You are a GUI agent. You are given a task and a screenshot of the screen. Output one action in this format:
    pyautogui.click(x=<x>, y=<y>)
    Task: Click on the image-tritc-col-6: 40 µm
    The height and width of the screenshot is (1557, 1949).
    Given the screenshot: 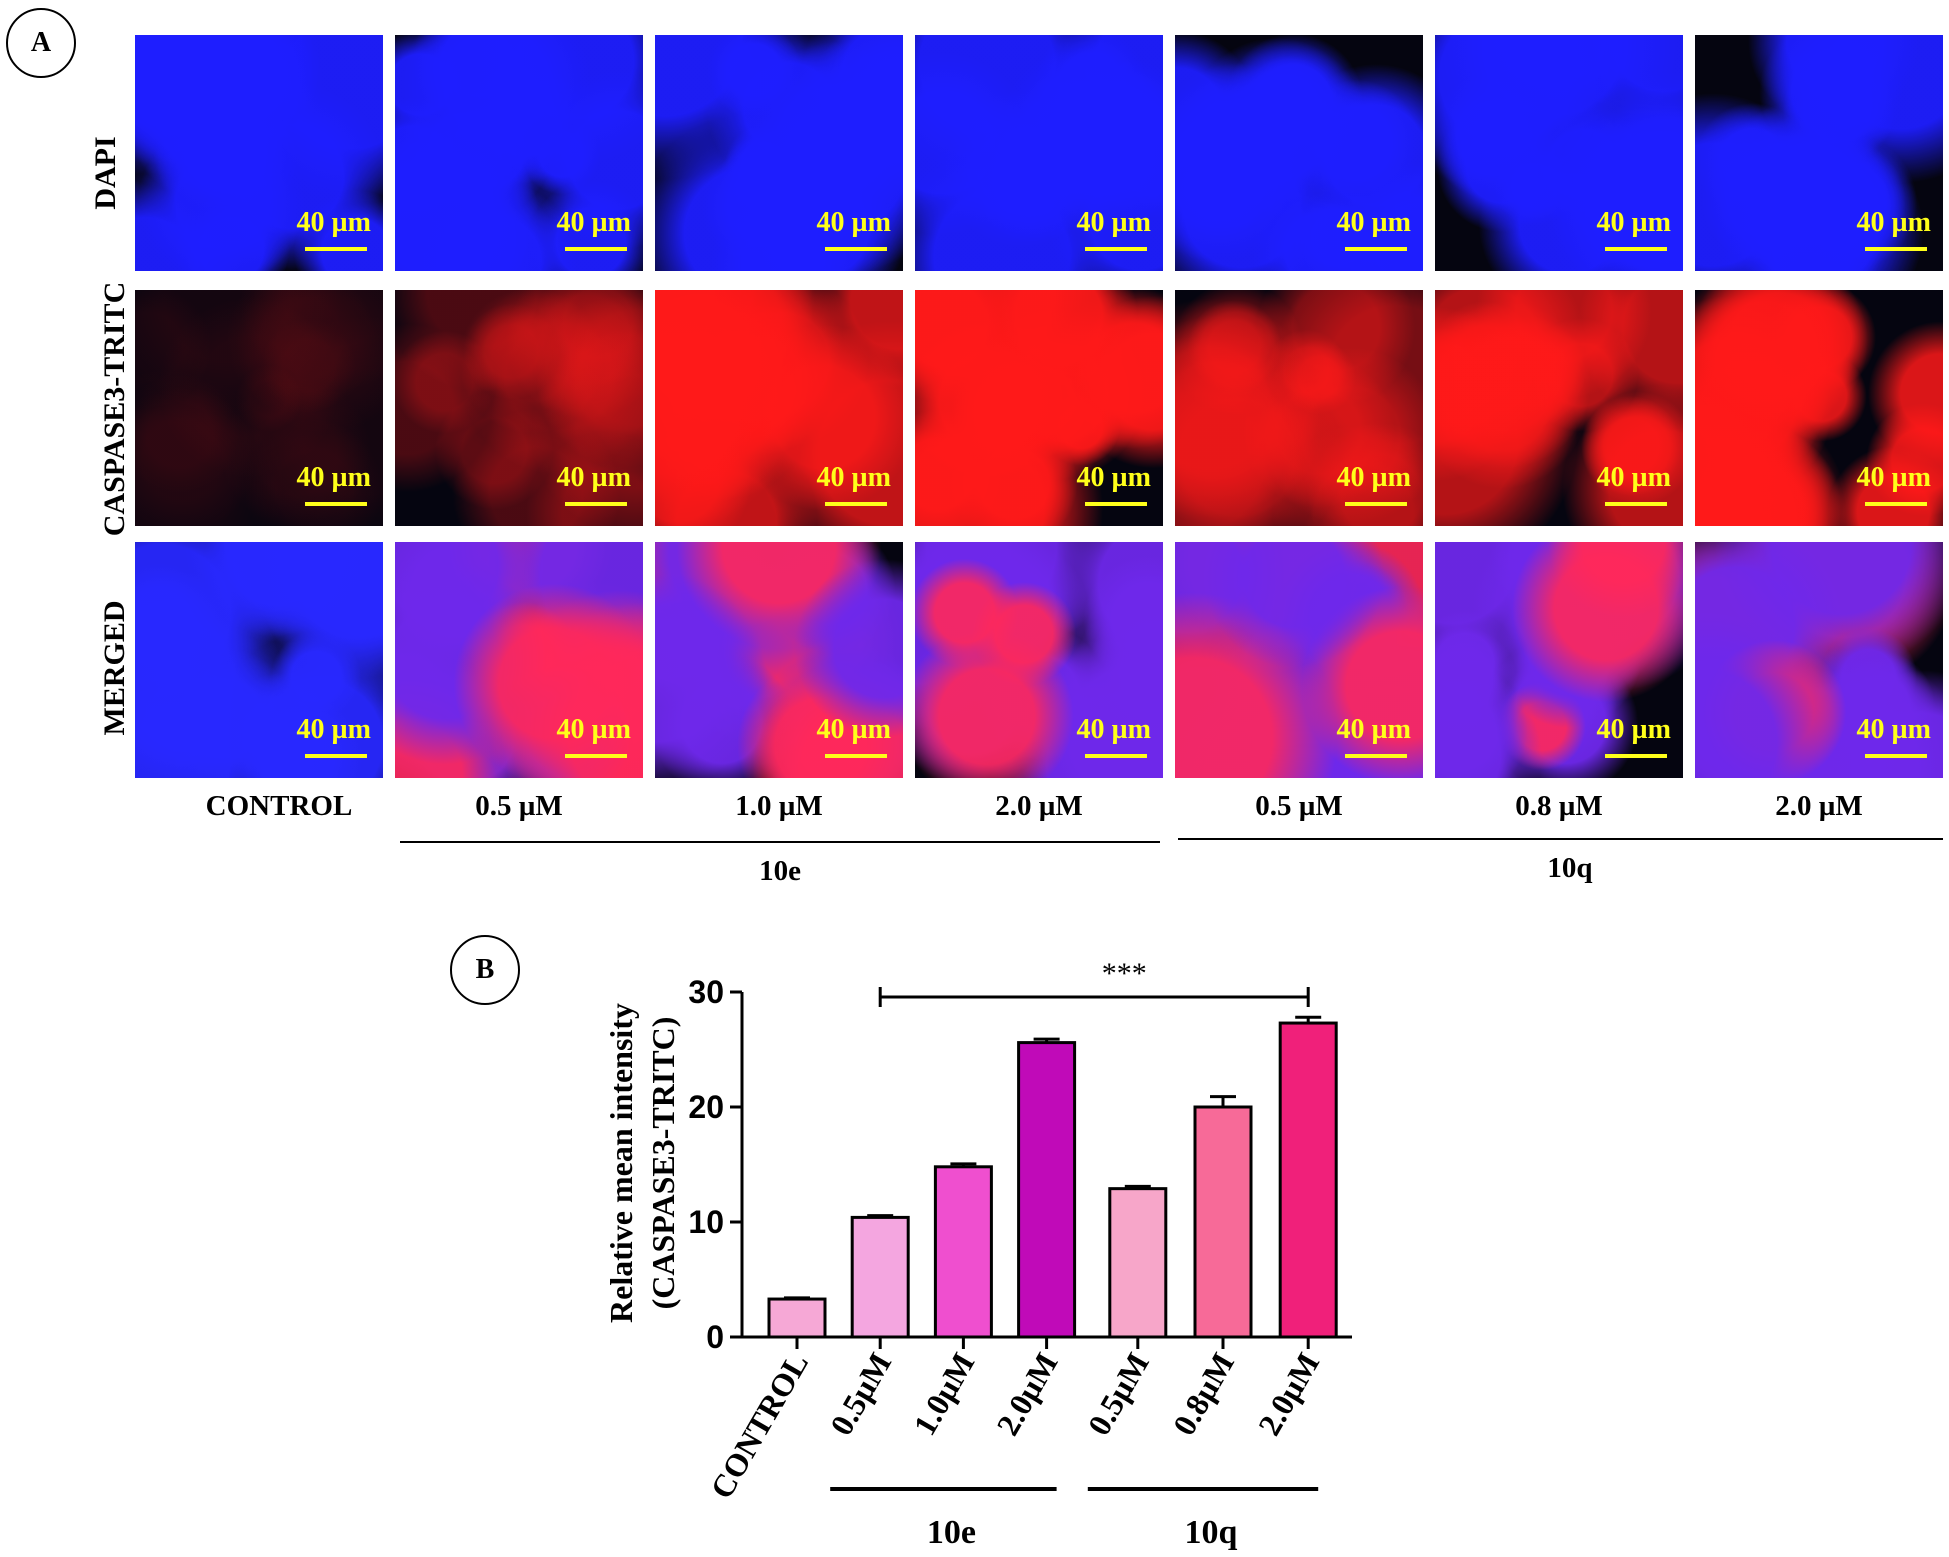 What is the action you would take?
    pyautogui.click(x=1559, y=408)
    